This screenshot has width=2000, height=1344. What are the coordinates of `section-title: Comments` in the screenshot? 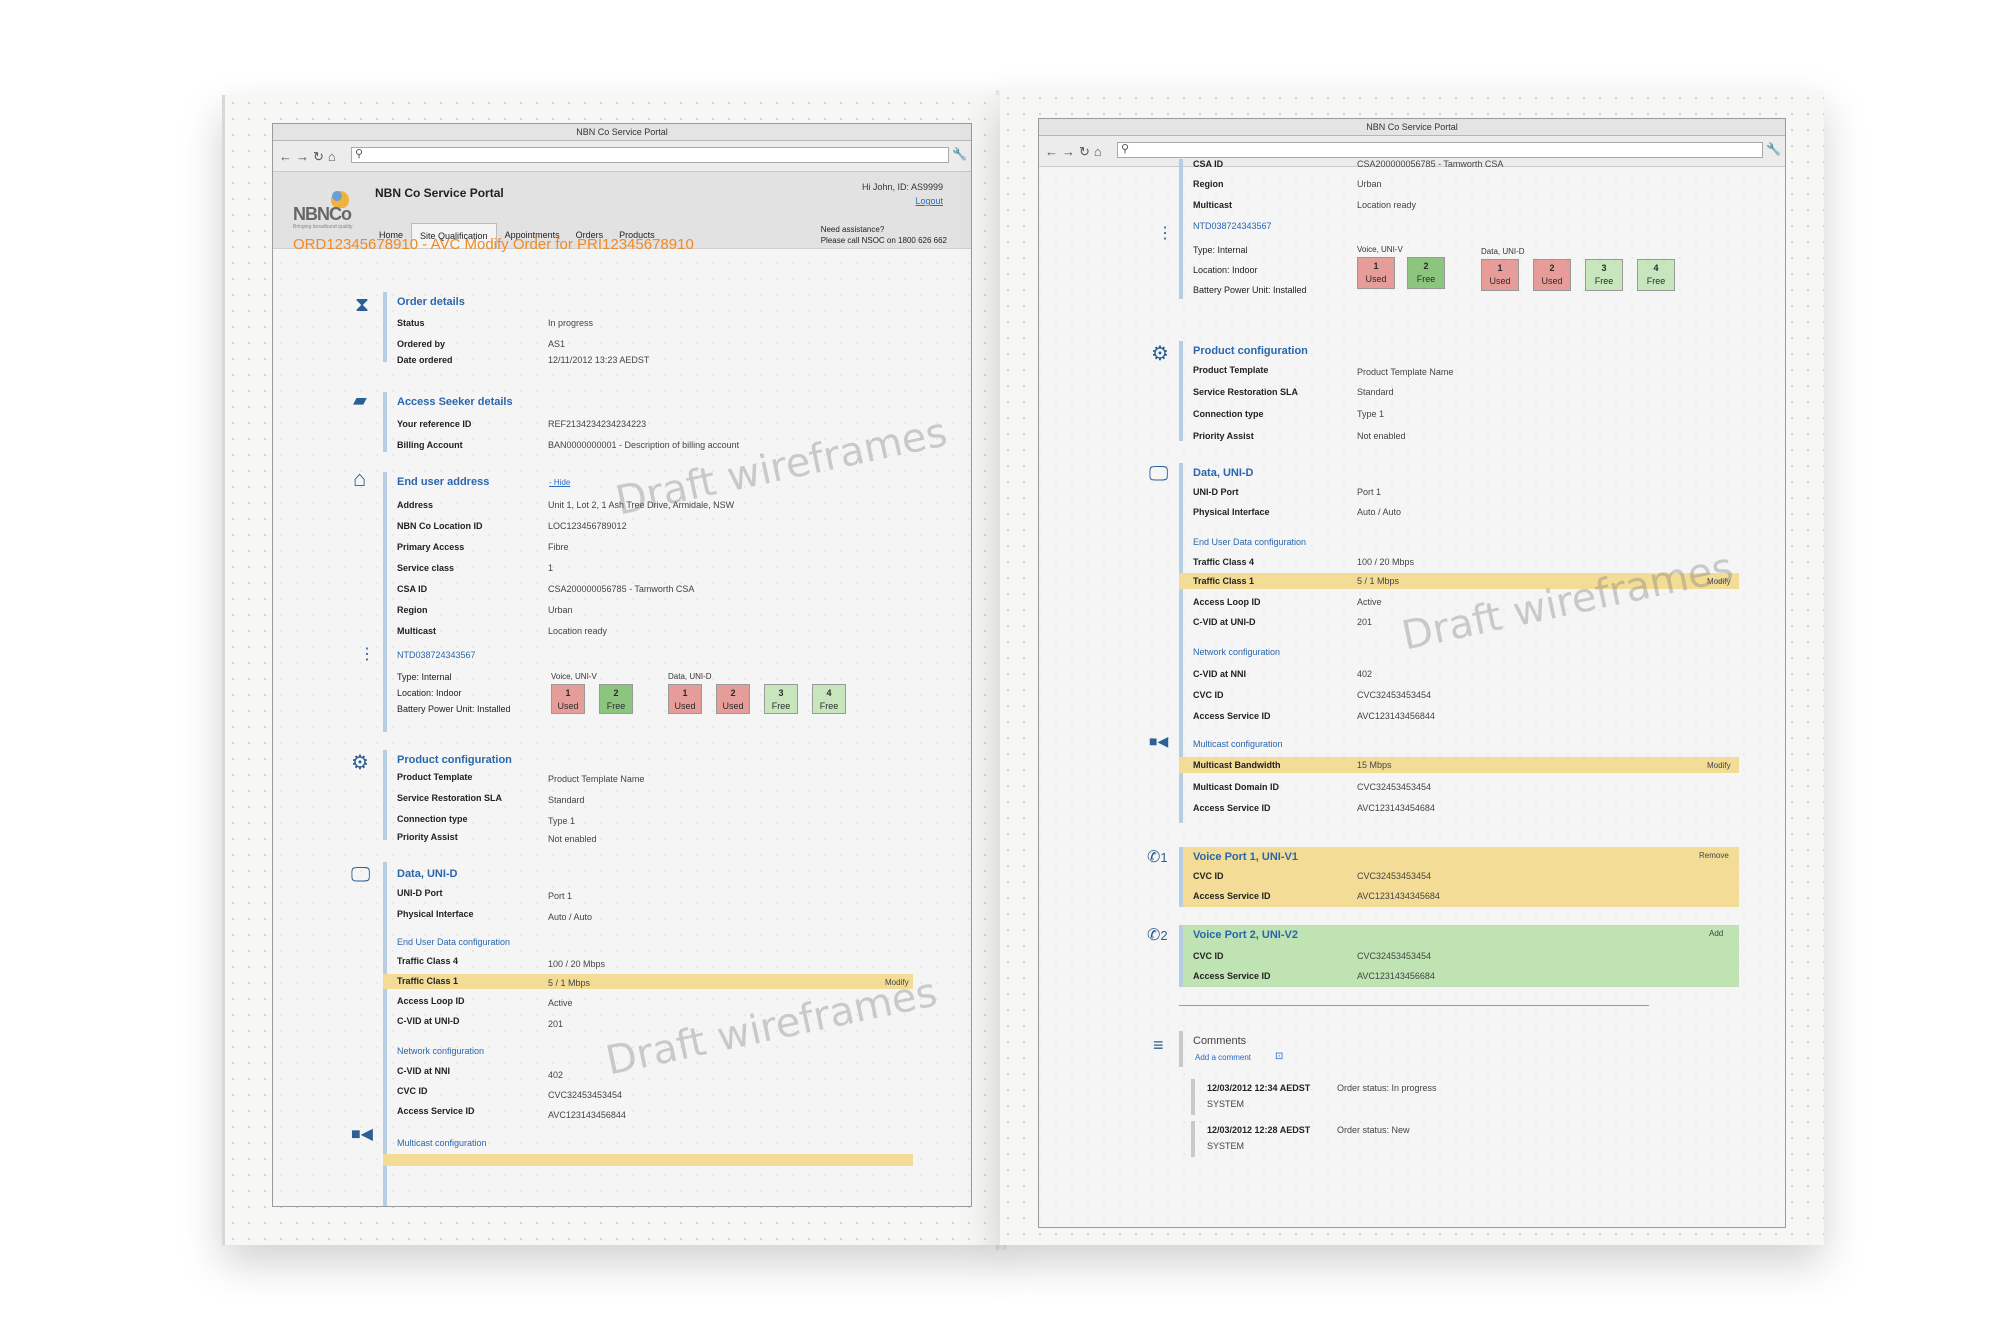 It's located at (1220, 1041).